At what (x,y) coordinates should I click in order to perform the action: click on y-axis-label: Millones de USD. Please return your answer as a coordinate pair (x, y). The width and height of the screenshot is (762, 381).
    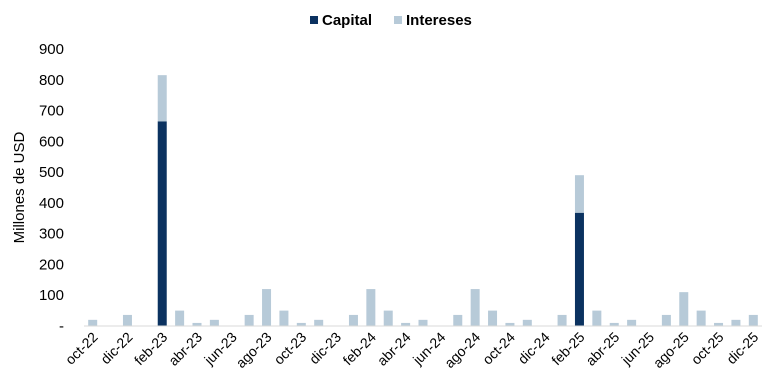
    Looking at the image, I should click on (19, 187).